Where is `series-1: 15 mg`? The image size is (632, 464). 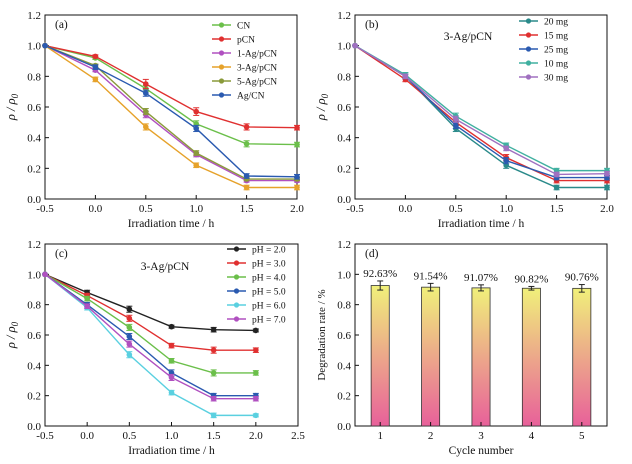 series-1: 15 mg is located at coordinates (481, 108).